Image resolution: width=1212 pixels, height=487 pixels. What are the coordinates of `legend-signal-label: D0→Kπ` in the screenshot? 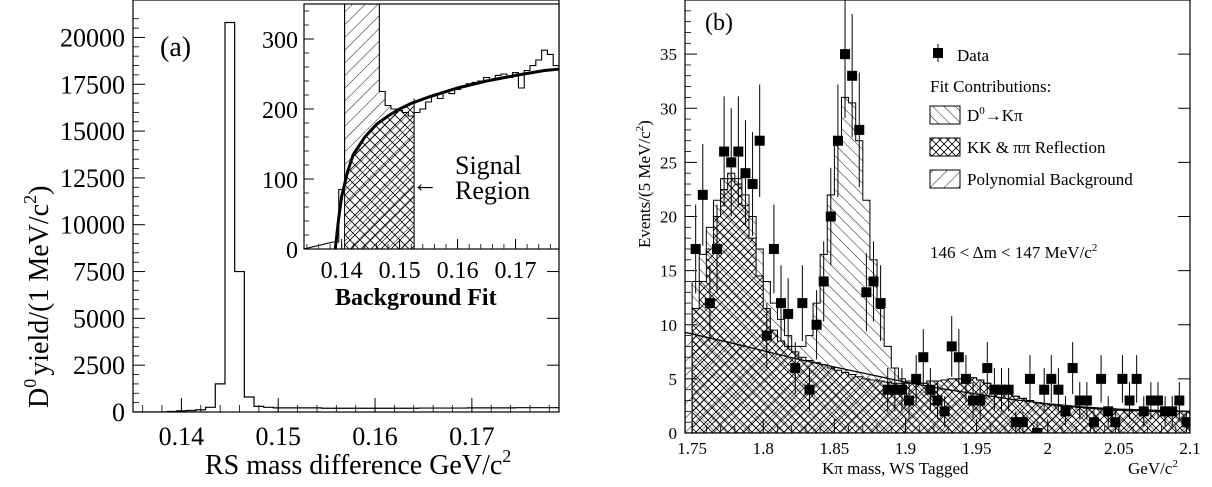 It's located at (995, 115).